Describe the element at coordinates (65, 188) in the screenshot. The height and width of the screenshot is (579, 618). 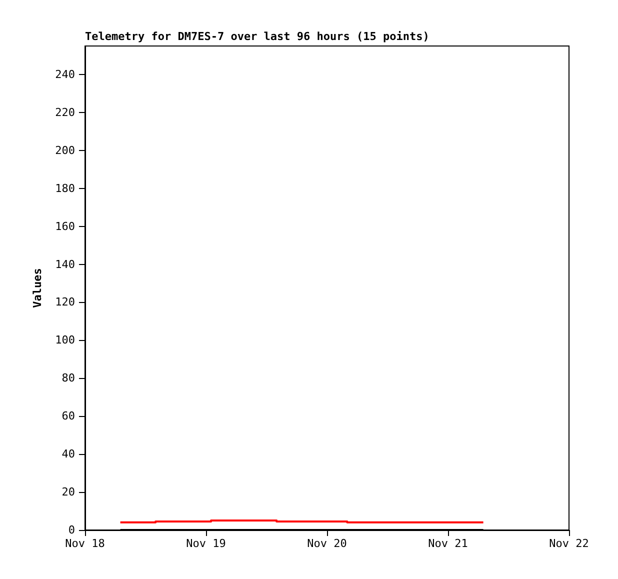
I see `y-tick-label: 180` at that location.